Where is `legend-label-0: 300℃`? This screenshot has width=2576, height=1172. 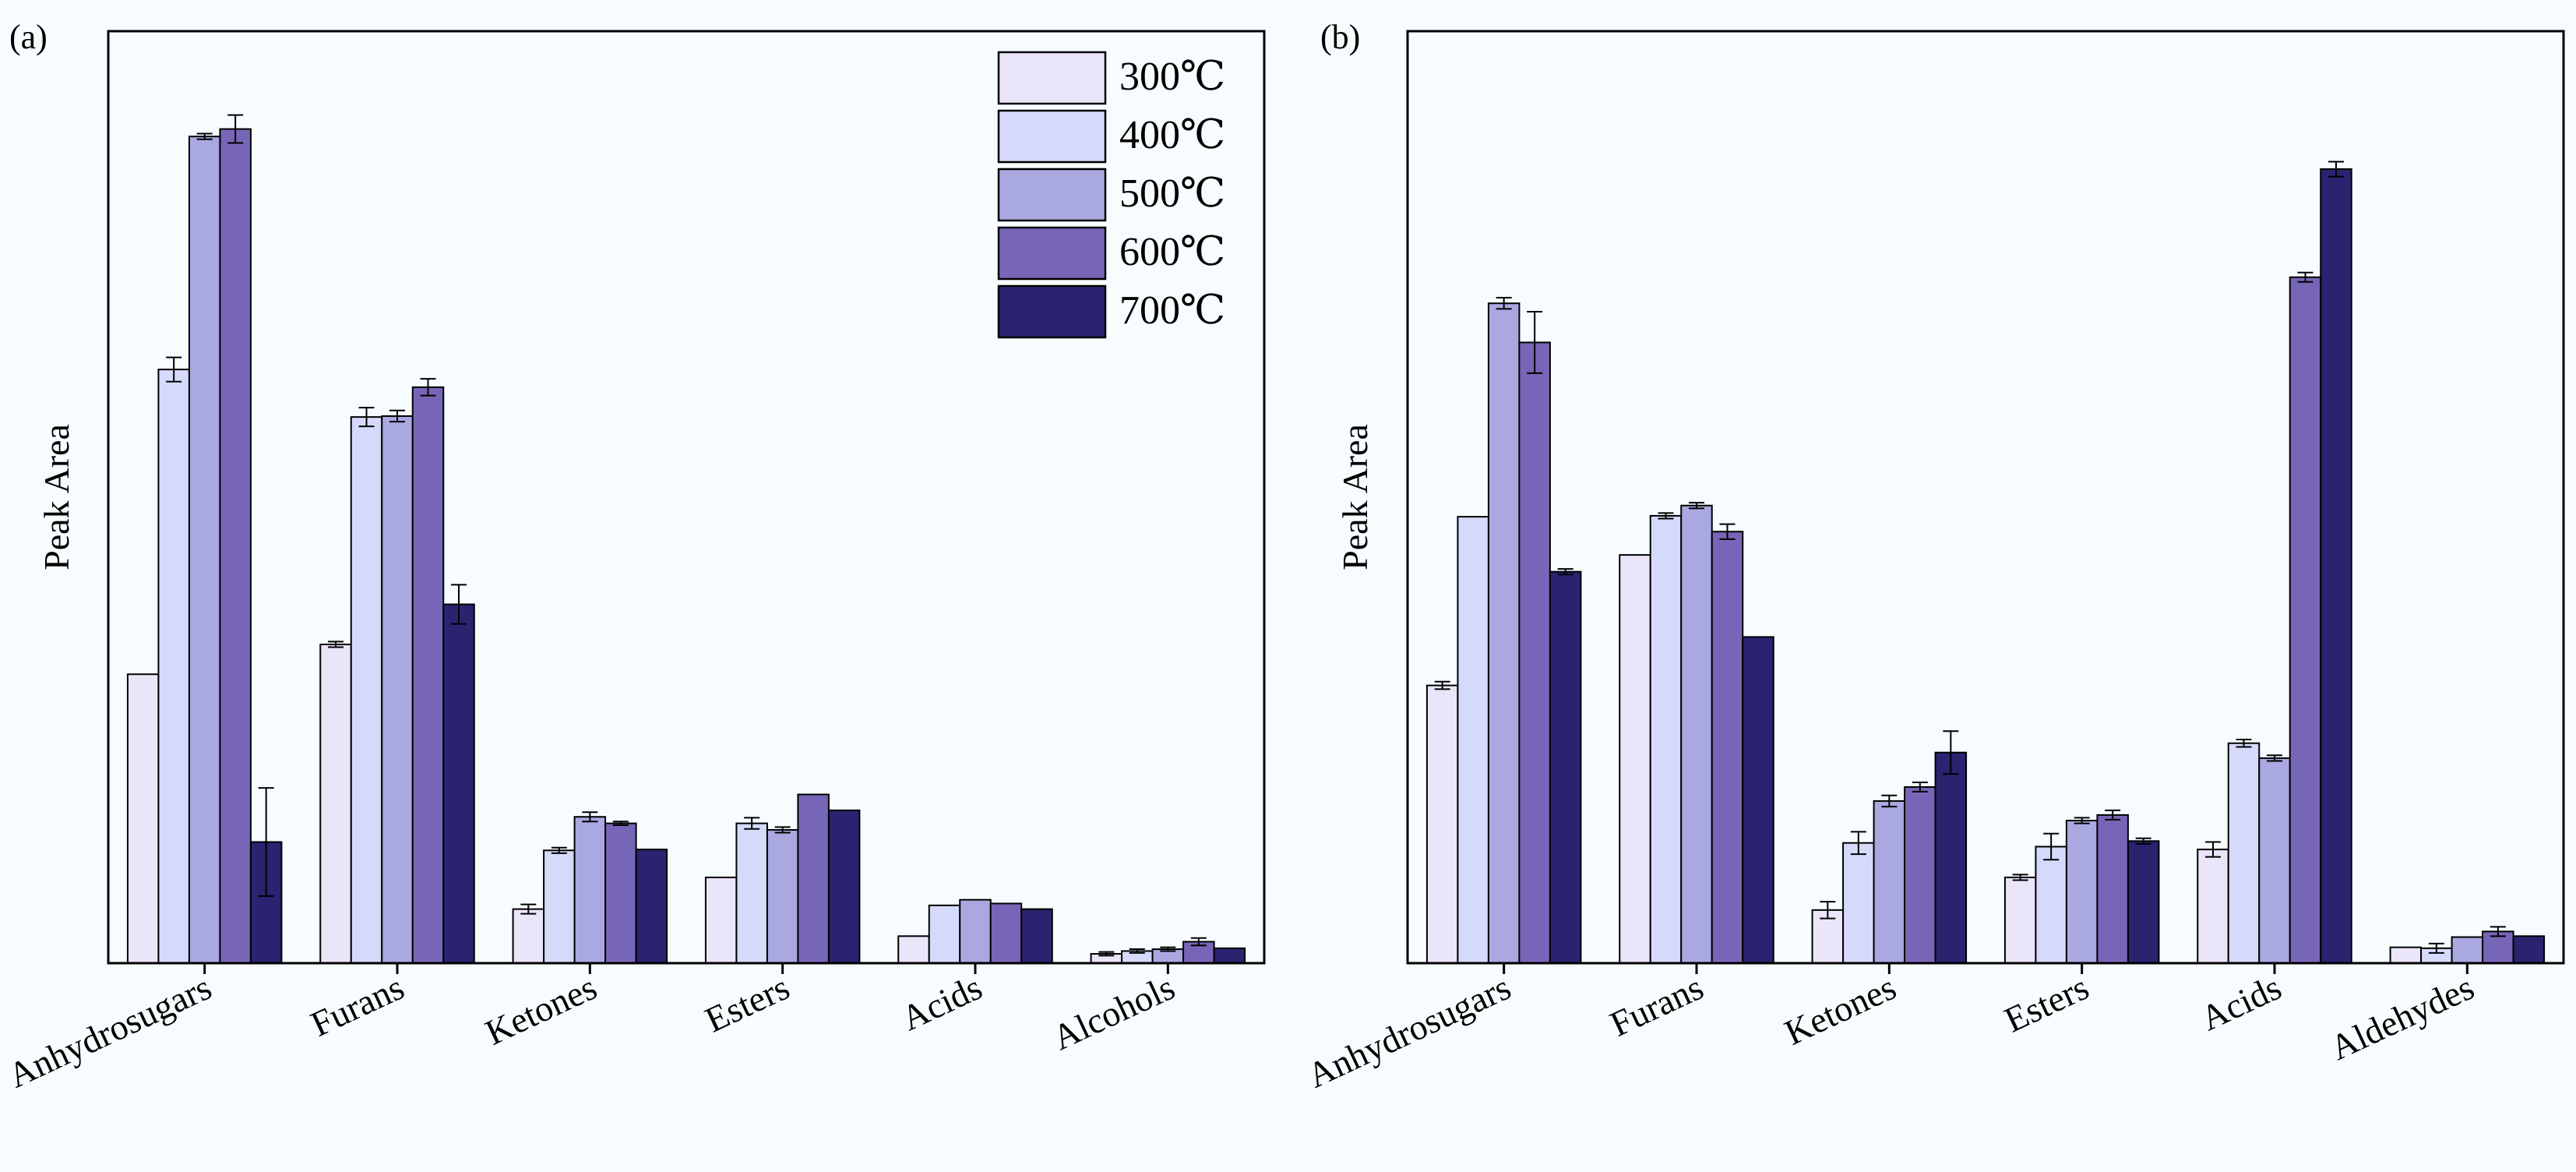 legend-label-0: 300℃ is located at coordinates (1172, 77).